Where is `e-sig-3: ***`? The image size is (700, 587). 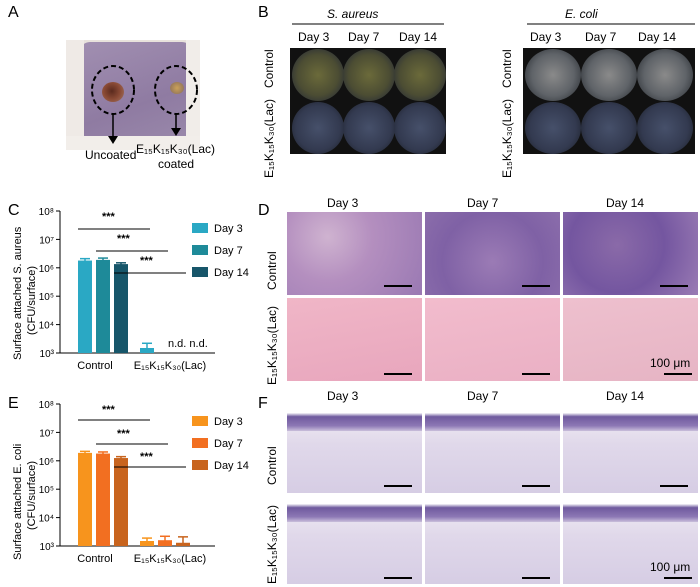
e-sig-3: *** is located at coordinates (146, 457).